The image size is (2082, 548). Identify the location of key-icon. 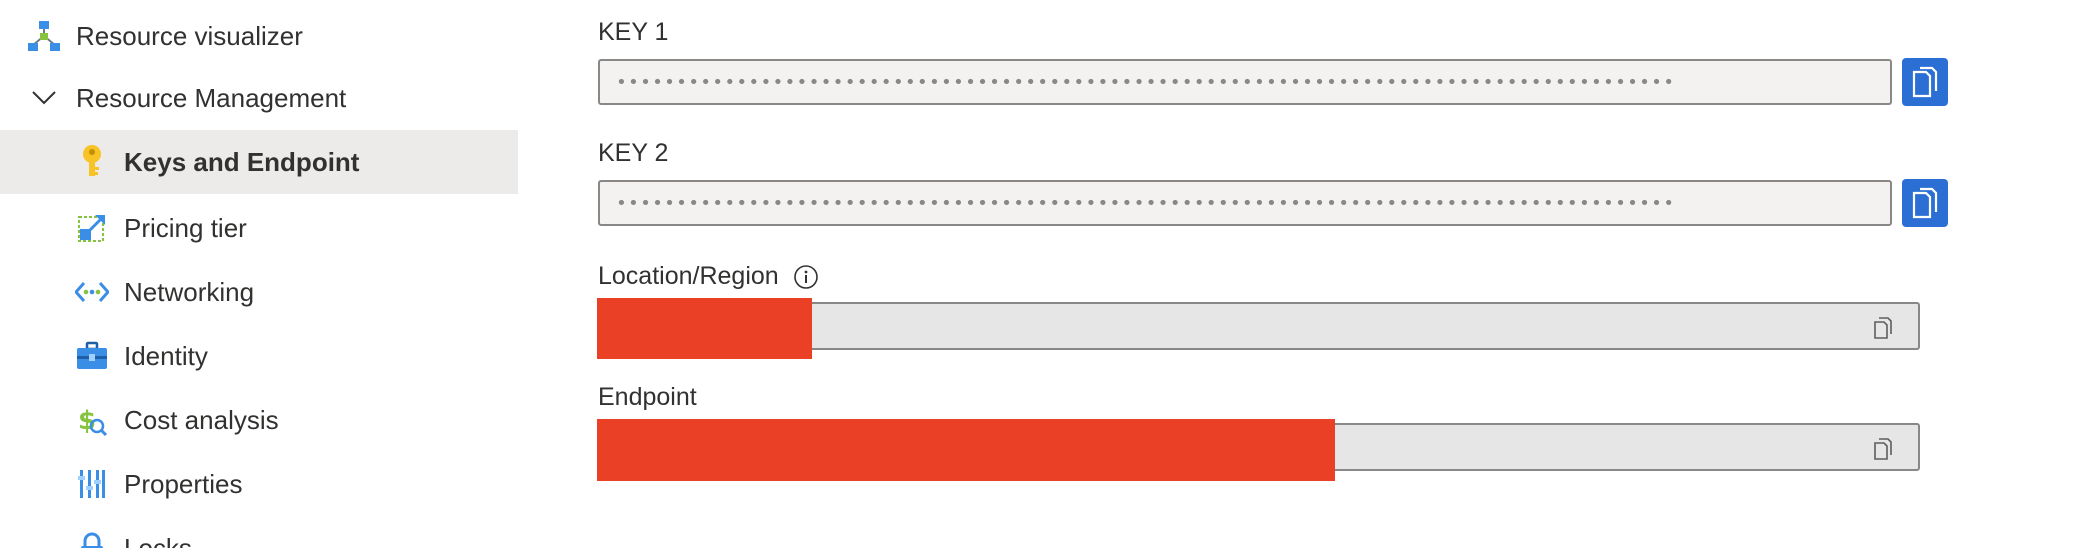
(92, 162).